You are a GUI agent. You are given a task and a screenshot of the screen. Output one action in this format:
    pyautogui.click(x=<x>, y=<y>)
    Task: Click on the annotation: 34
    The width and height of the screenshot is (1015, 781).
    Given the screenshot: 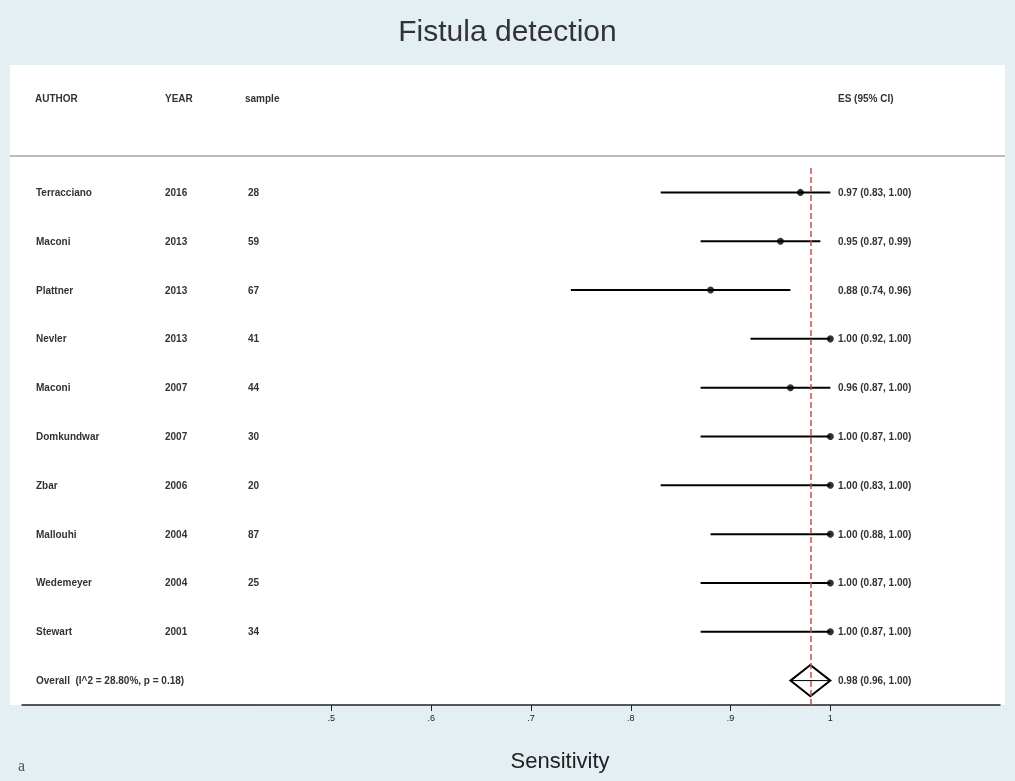 What is the action you would take?
    pyautogui.click(x=254, y=632)
    